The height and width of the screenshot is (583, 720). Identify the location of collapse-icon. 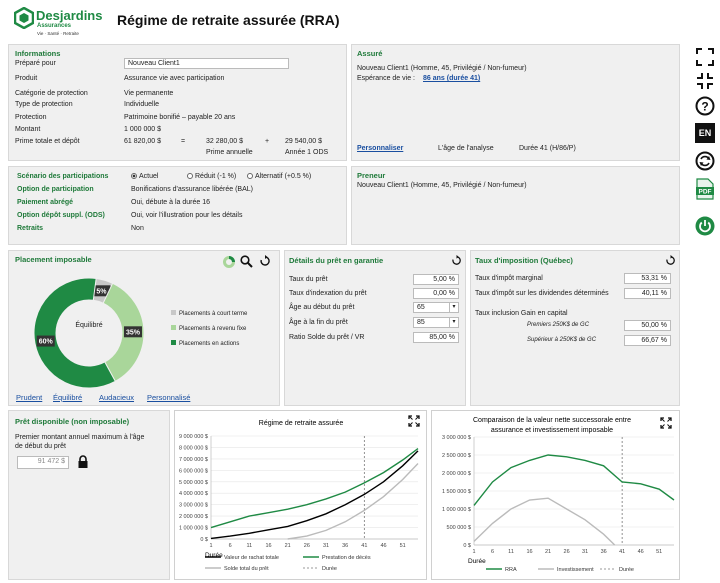
(705, 81).